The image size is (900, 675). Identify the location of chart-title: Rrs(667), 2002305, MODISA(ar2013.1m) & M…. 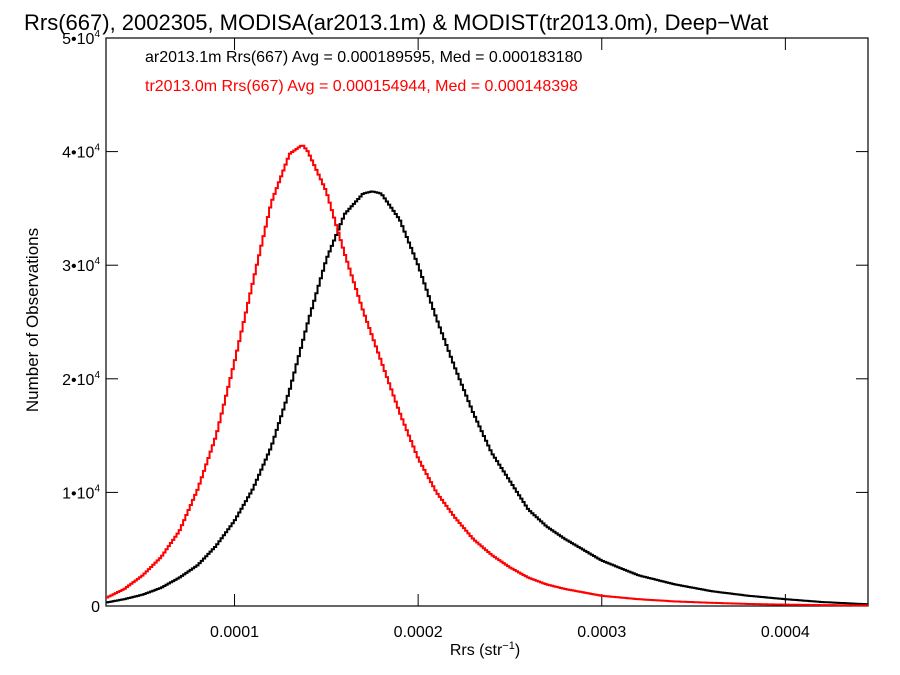
(396, 22).